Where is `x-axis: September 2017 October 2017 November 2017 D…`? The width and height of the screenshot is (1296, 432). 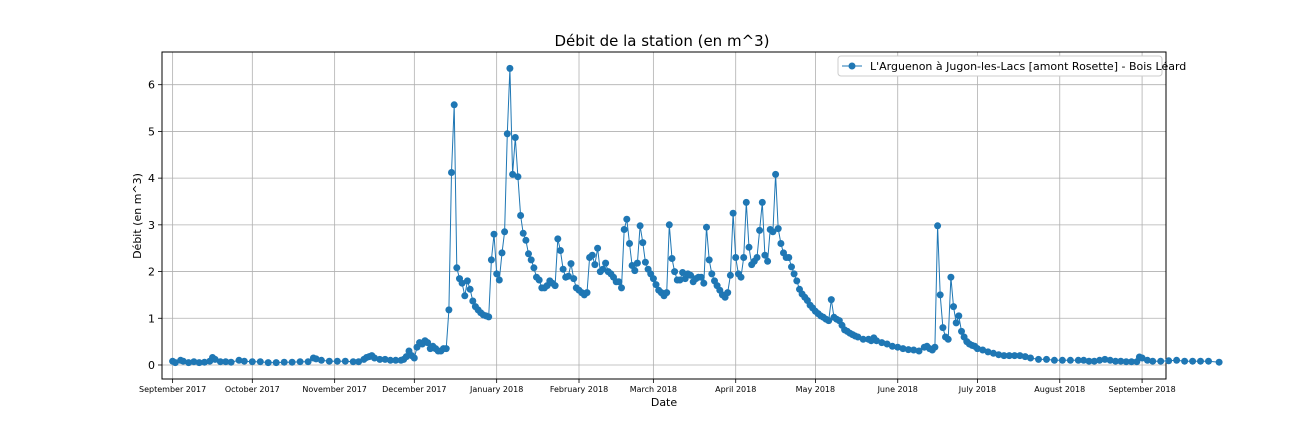
x-axis: September 2017 October 2017 November 2017 D… is located at coordinates (657, 386).